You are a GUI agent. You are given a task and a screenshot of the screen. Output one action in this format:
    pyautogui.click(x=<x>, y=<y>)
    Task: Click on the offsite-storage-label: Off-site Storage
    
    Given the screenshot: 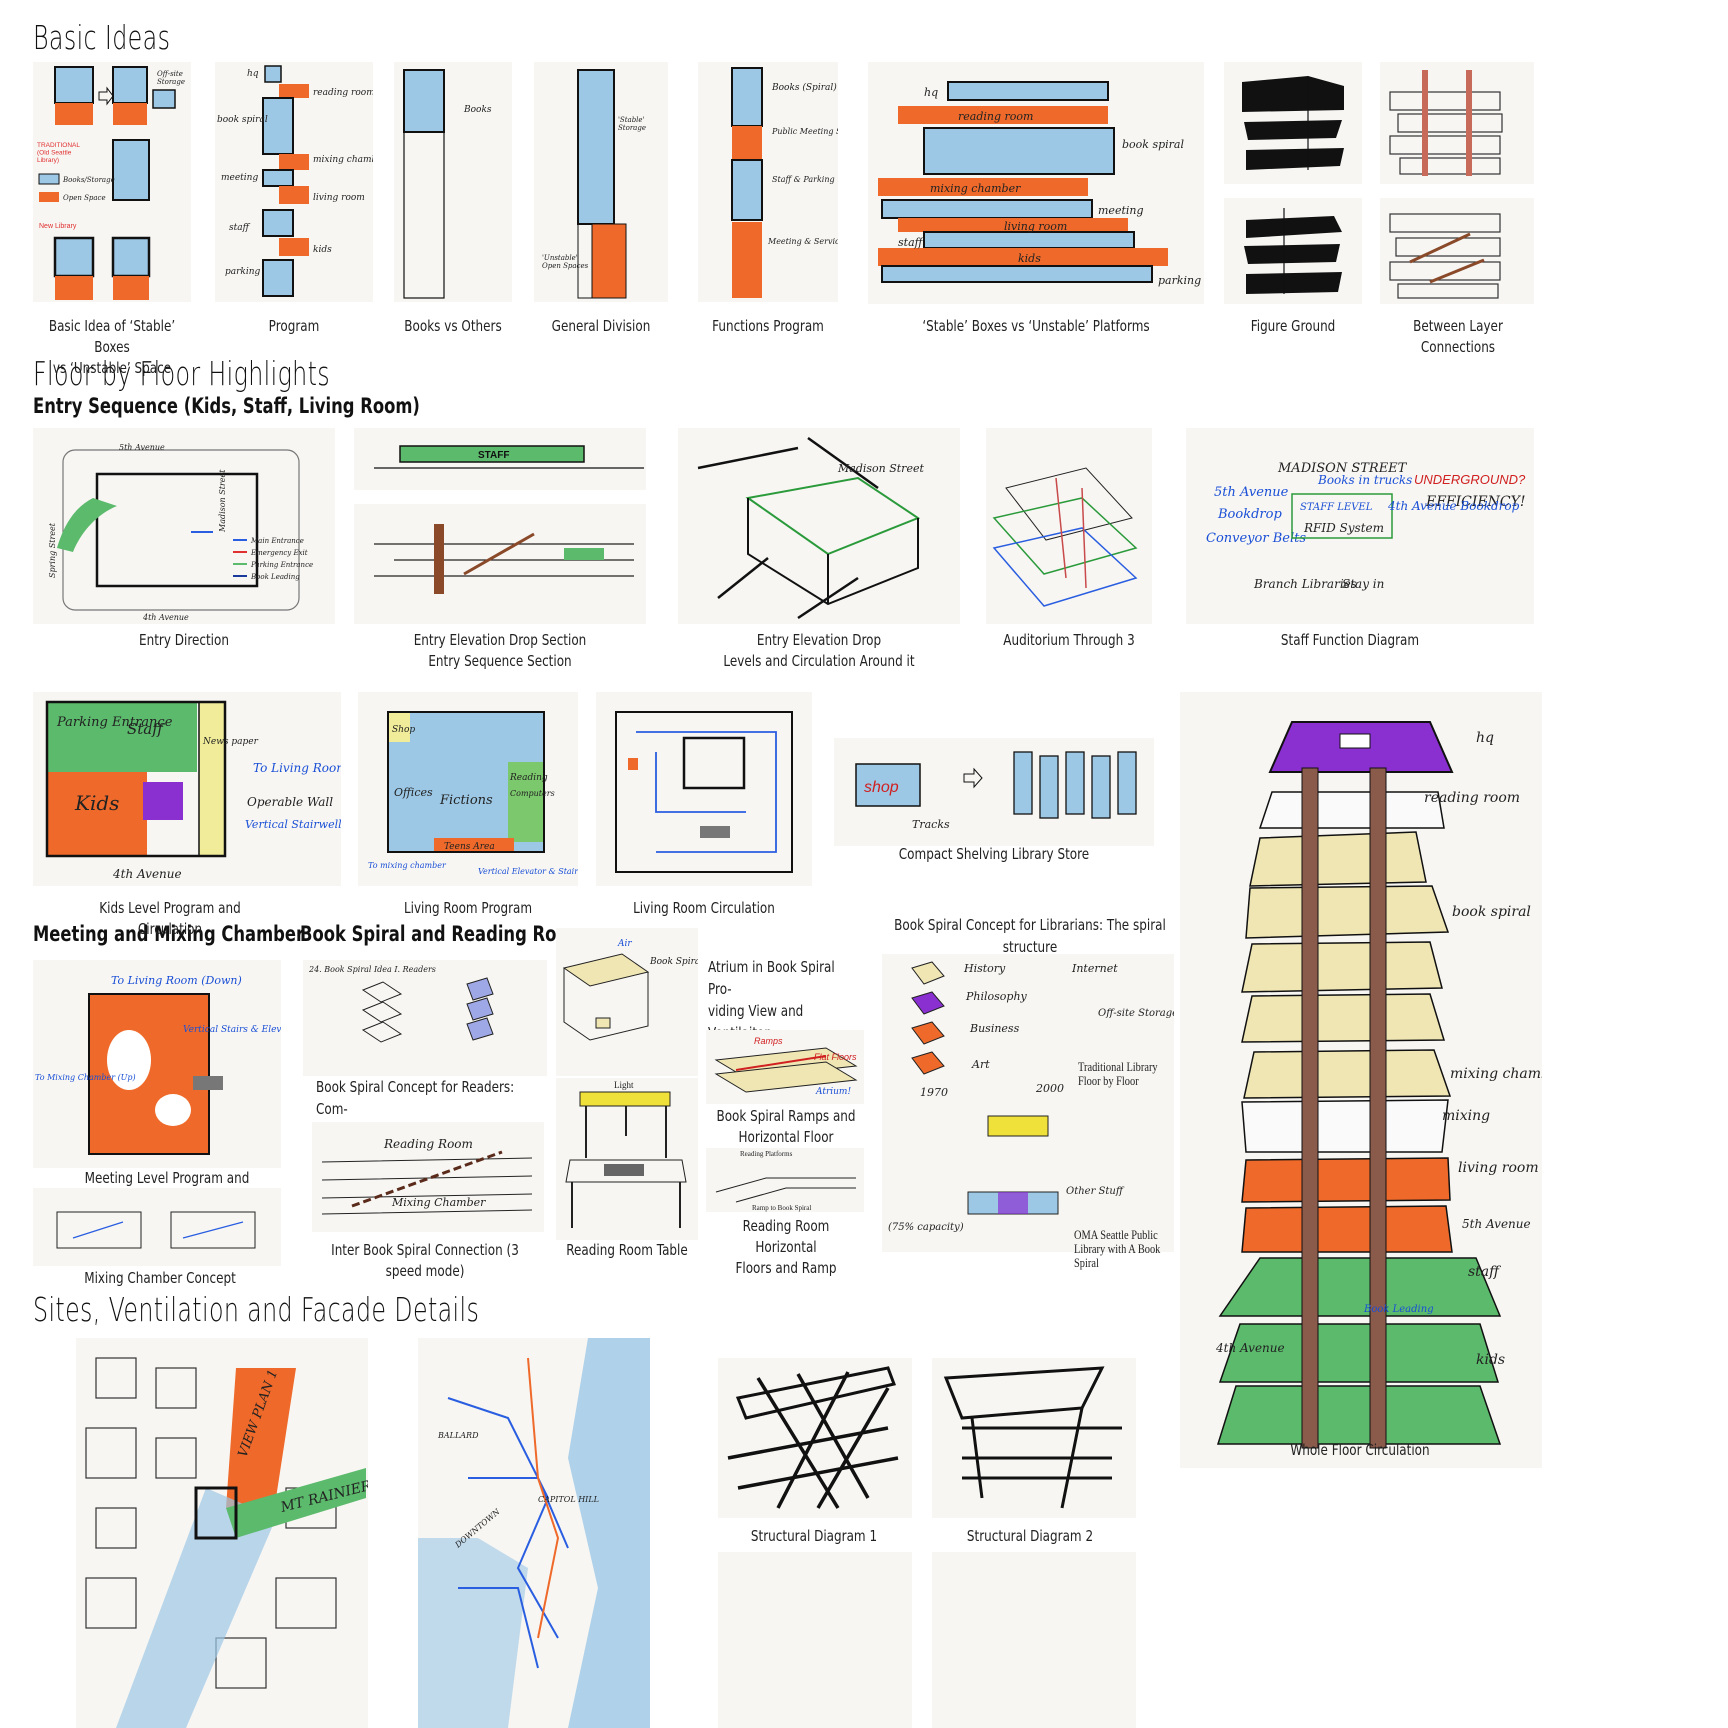 What is the action you would take?
    pyautogui.click(x=171, y=78)
    